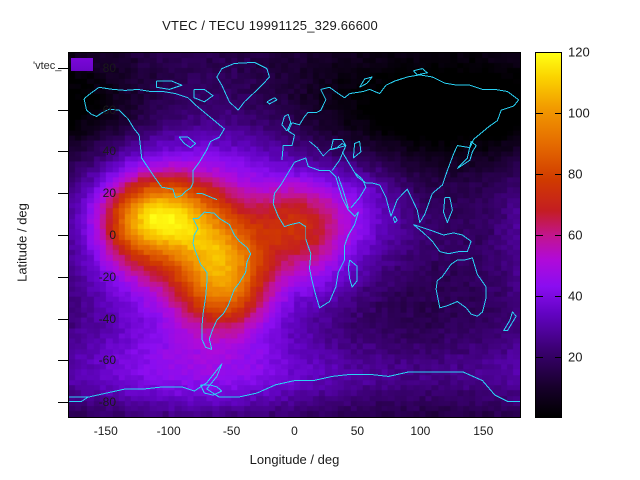 This screenshot has width=640, height=480. What do you see at coordinates (579, 52) in the screenshot?
I see `colorbar-tick-label: 120` at bounding box center [579, 52].